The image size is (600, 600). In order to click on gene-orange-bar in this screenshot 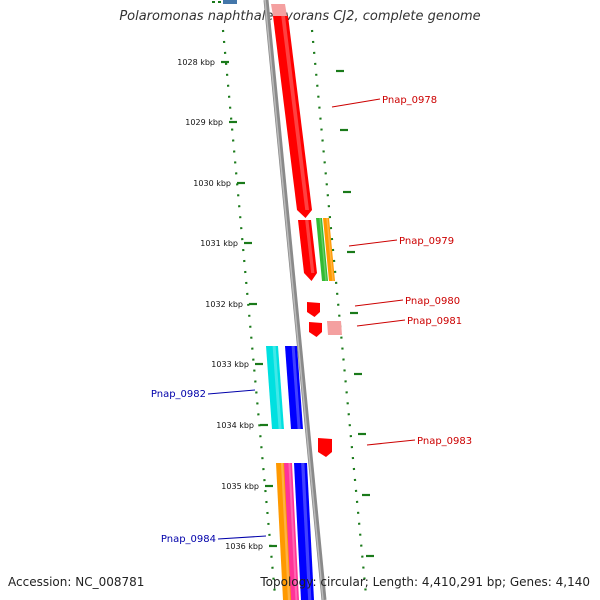, I will do `click(329, 249)`.